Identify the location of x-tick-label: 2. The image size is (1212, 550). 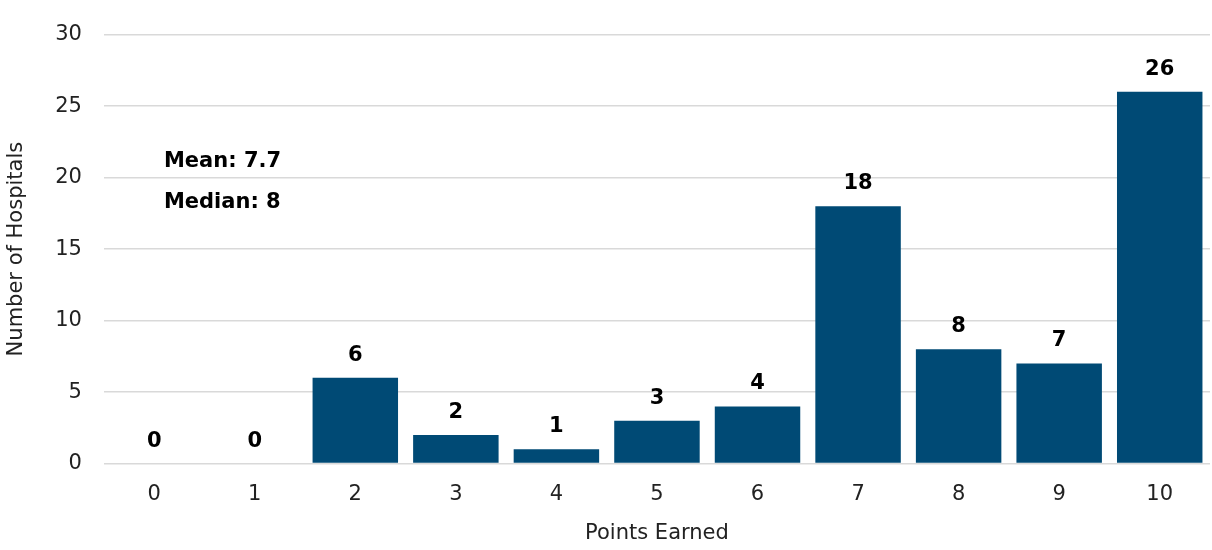
(355, 492).